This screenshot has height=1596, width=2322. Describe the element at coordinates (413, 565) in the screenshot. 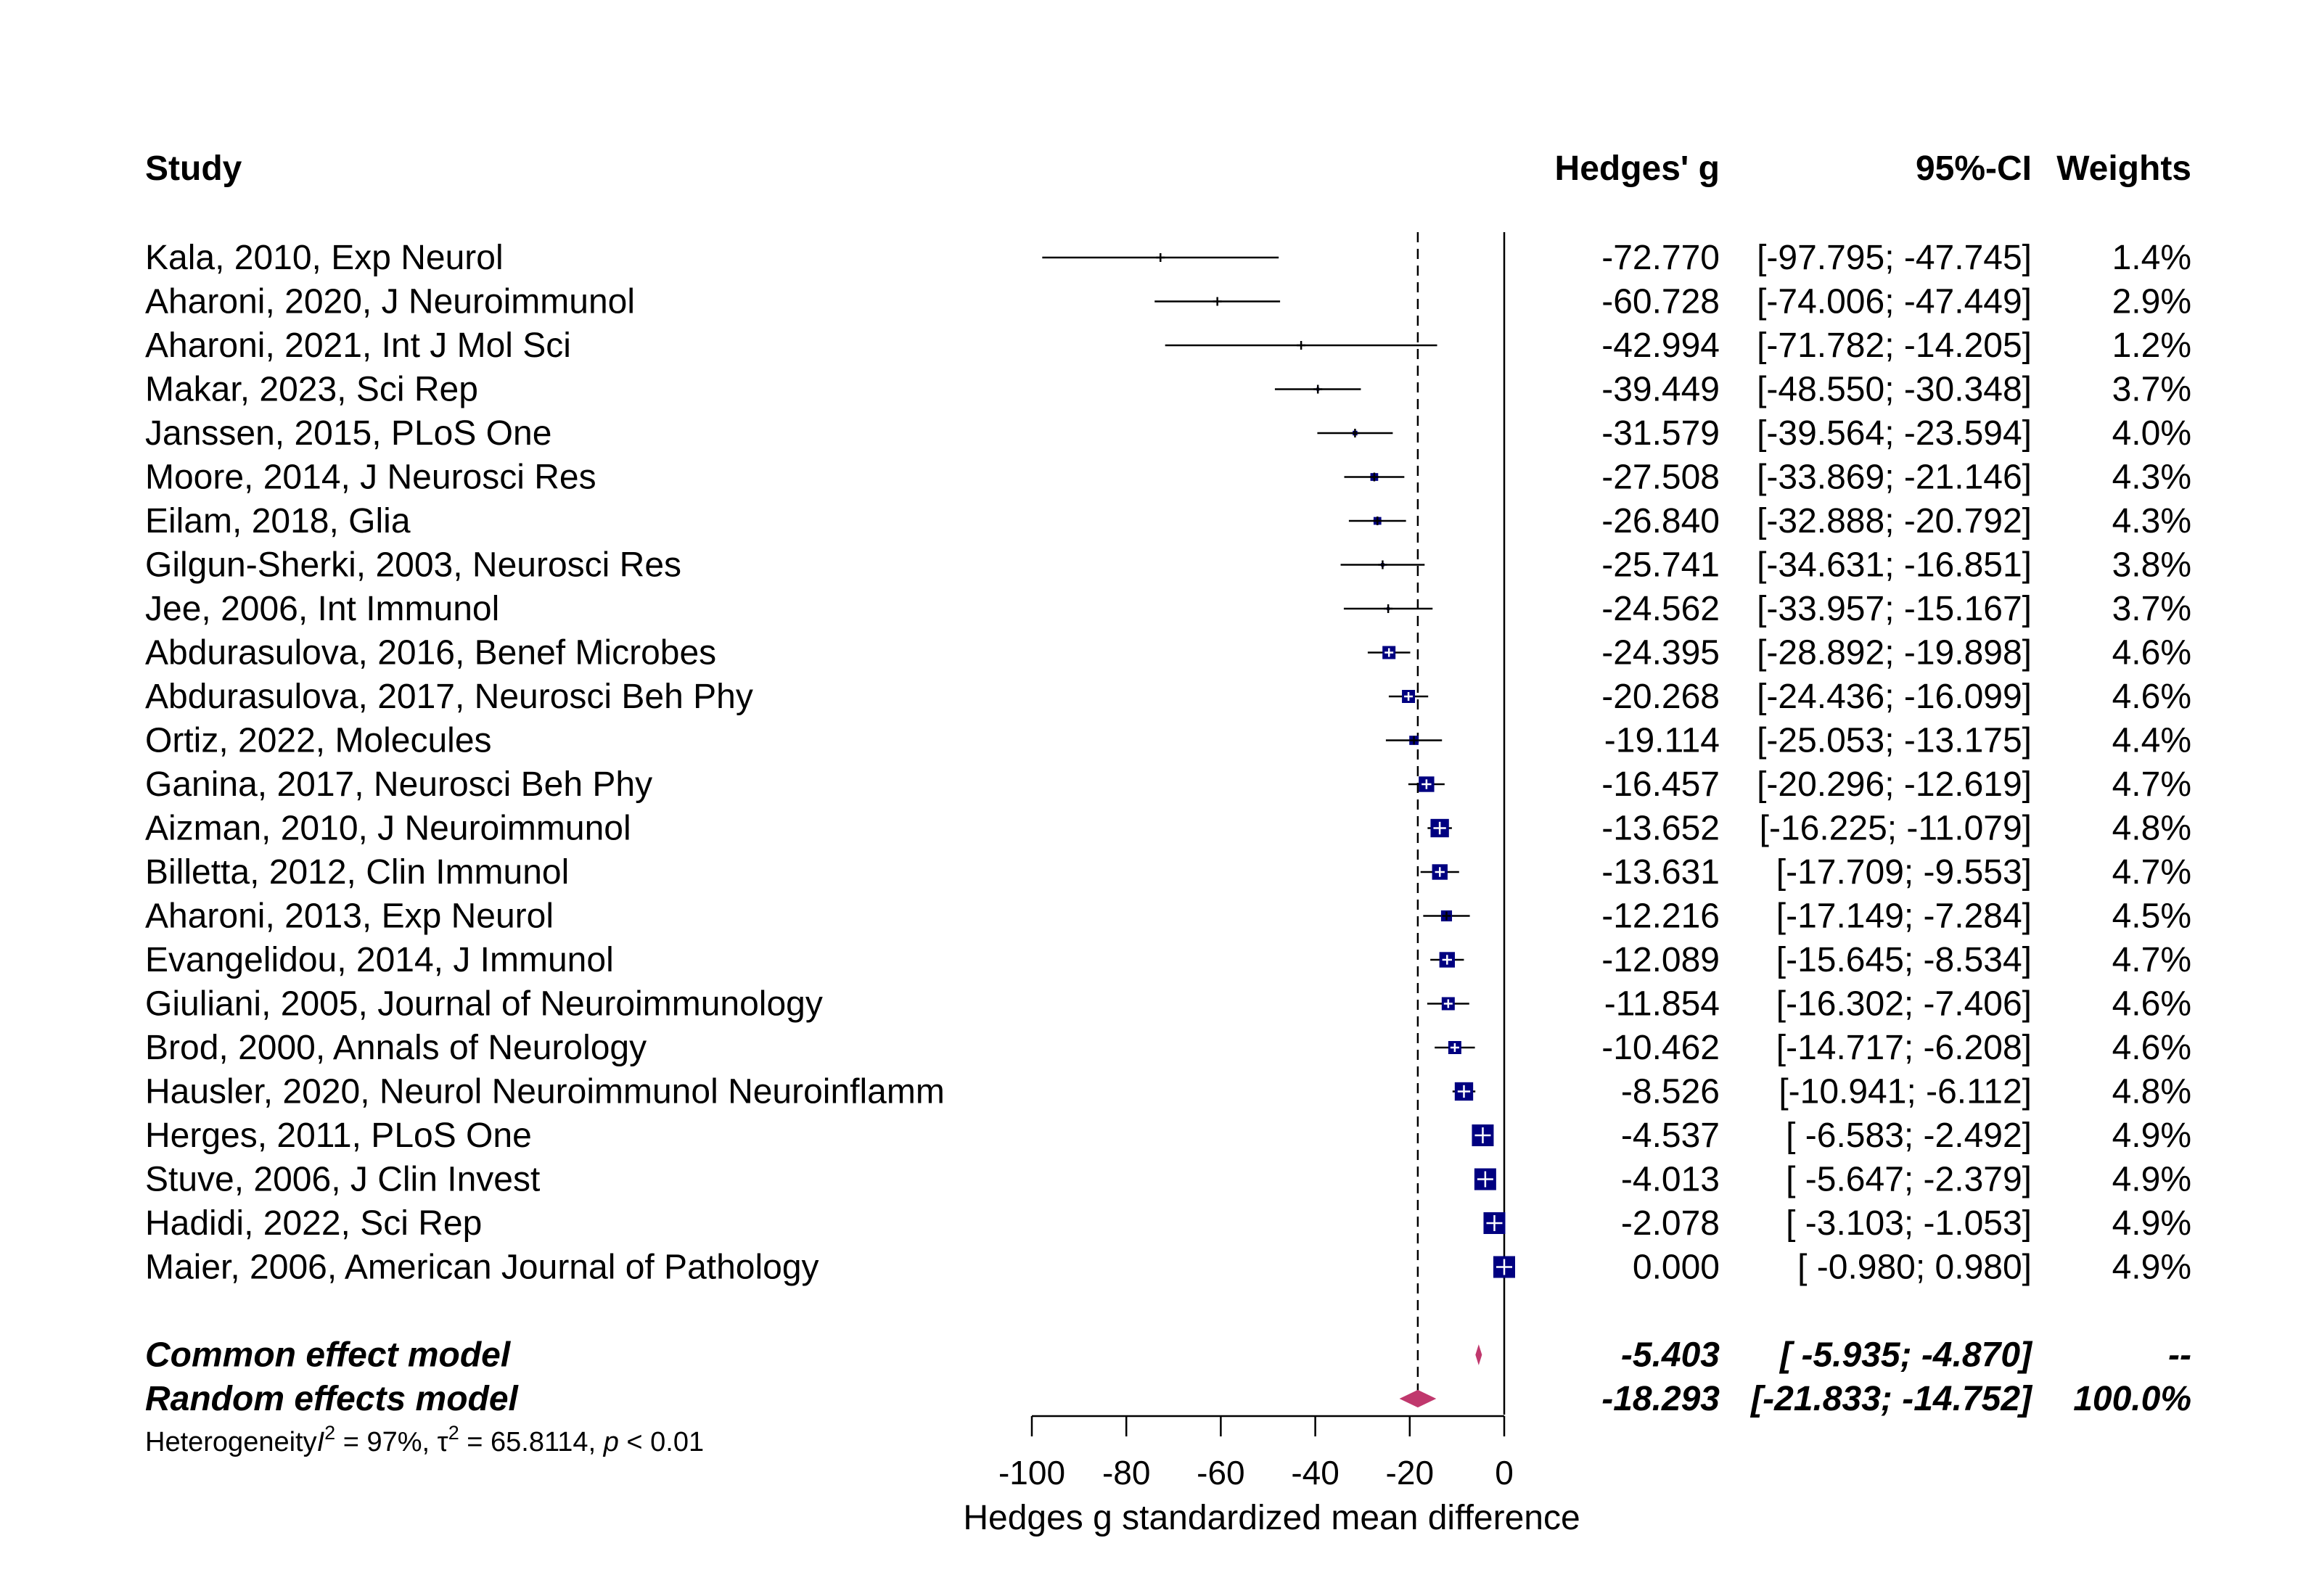

I see `study-label: Gilgun-Sherki, 2003, Neurosci Res` at that location.